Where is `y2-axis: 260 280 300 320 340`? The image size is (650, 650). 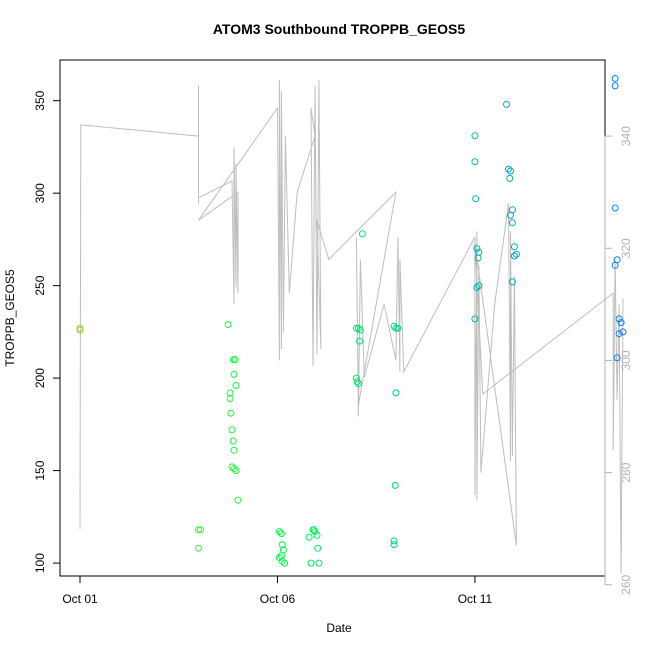 y2-axis: 260 280 300 320 340 is located at coordinates (618, 360).